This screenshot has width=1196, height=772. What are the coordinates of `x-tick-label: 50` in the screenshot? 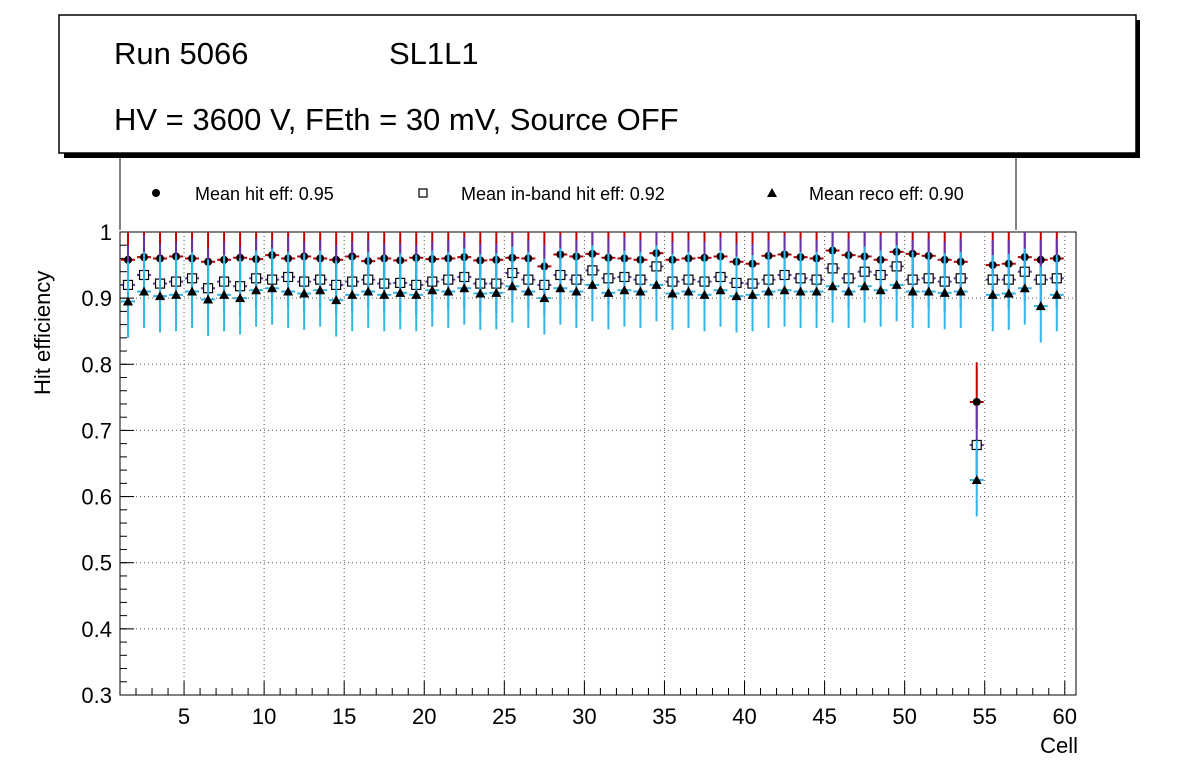 It's located at (904, 716).